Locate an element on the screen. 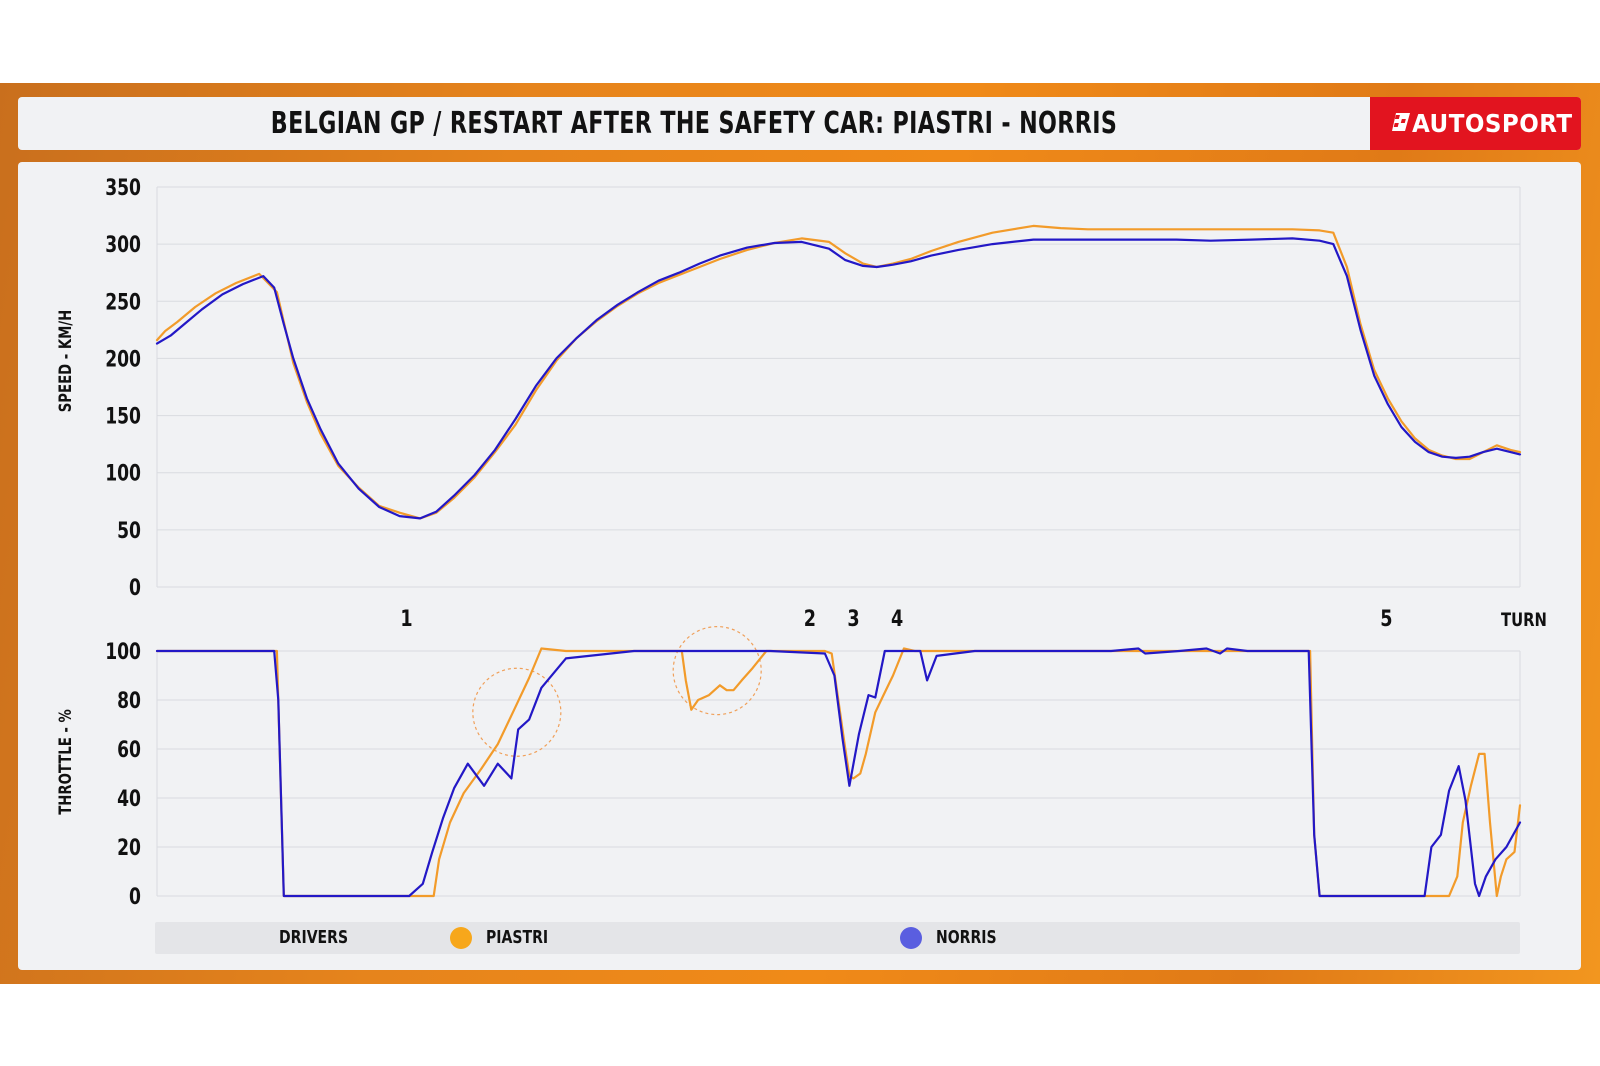 The image size is (1600, 1066). throttle-tick-label: 0 is located at coordinates (135, 897).